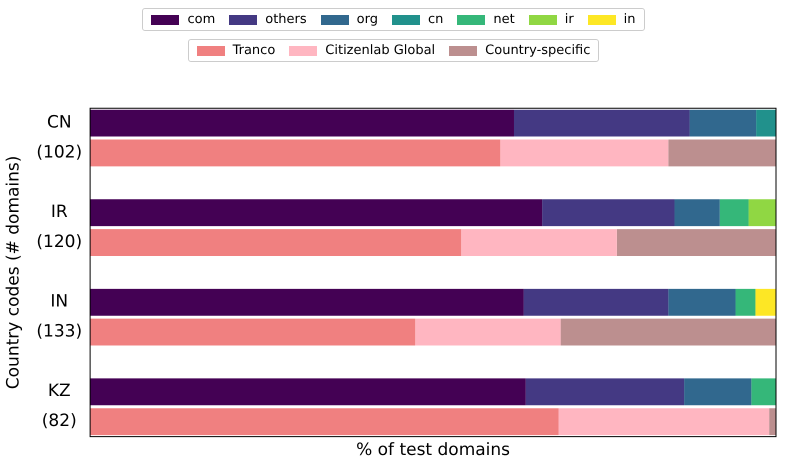 The image size is (787, 467). Describe the element at coordinates (436, 19) in the screenshot. I see `legend-label: cn` at that location.